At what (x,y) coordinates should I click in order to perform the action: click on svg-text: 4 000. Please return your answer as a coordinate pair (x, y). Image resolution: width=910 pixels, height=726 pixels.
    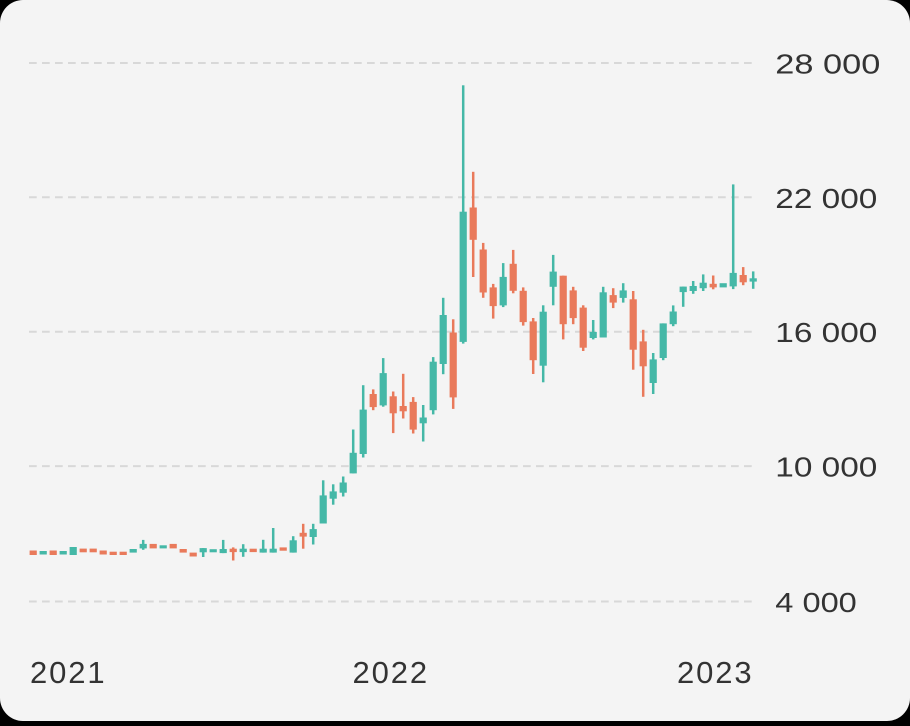
    Looking at the image, I should click on (816, 602).